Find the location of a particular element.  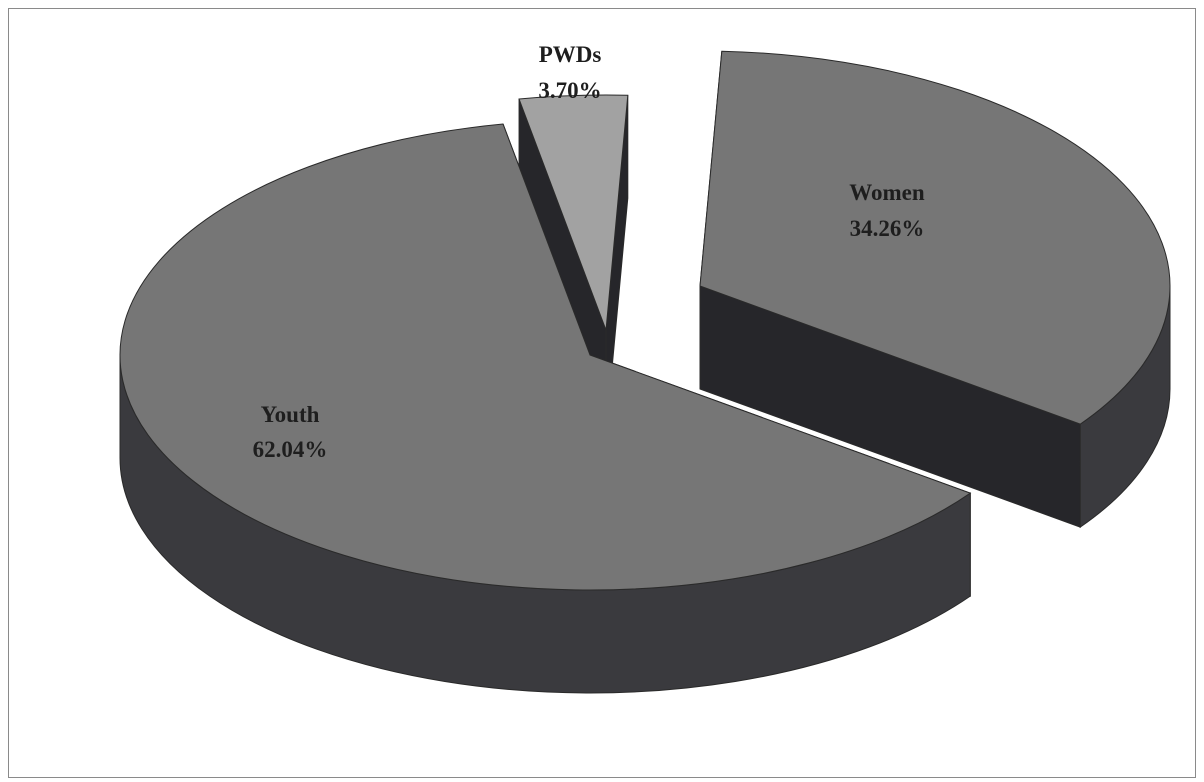

slice-label-youth-value: 62.04% is located at coordinates (290, 449).